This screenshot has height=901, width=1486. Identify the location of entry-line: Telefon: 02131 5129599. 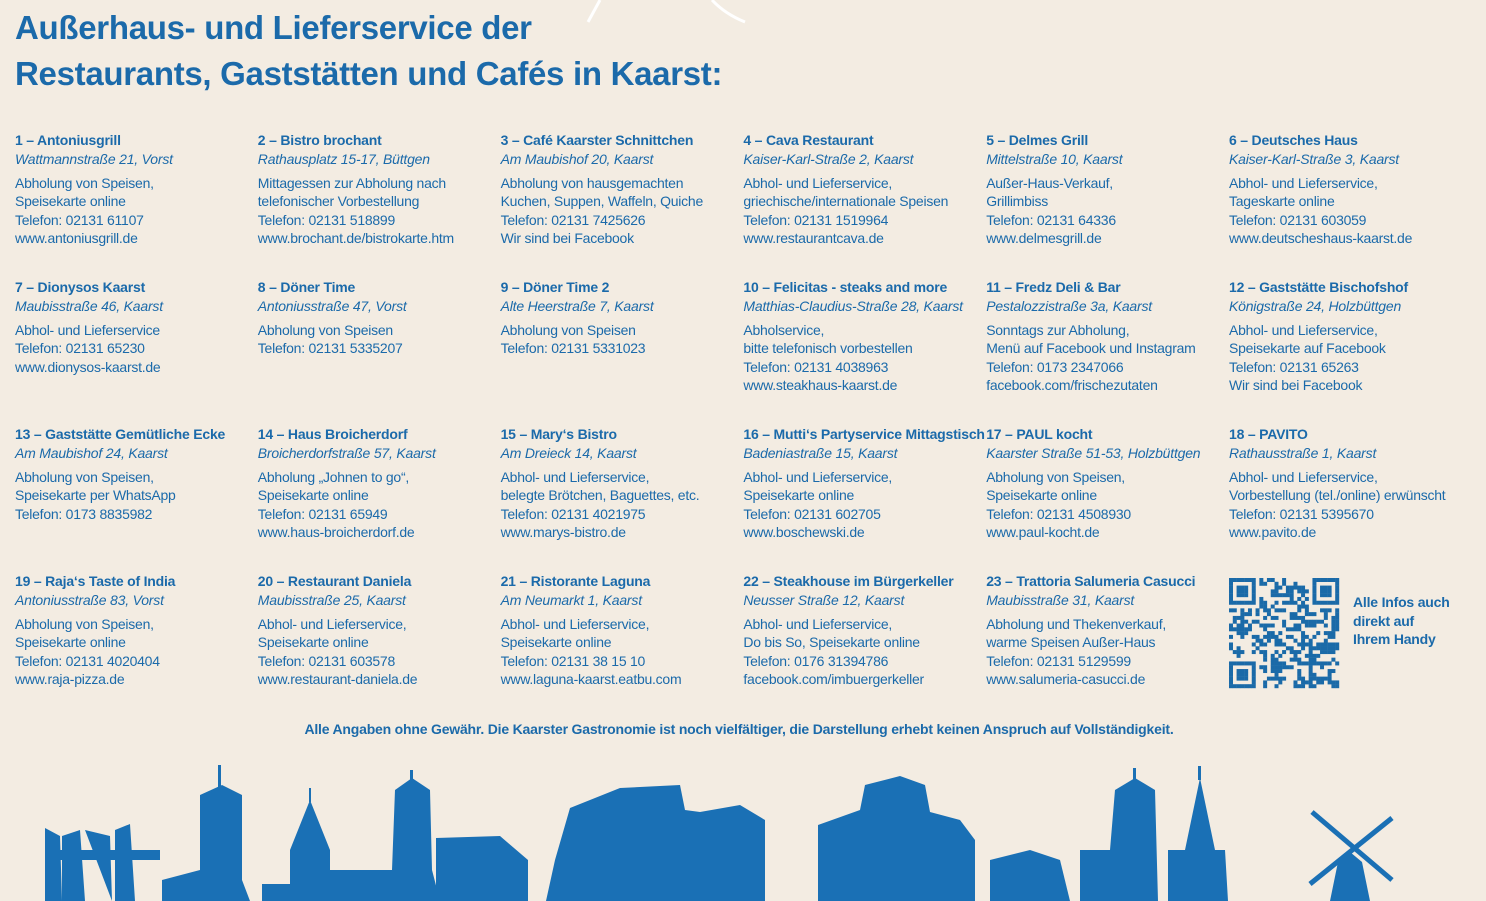
(1058, 660).